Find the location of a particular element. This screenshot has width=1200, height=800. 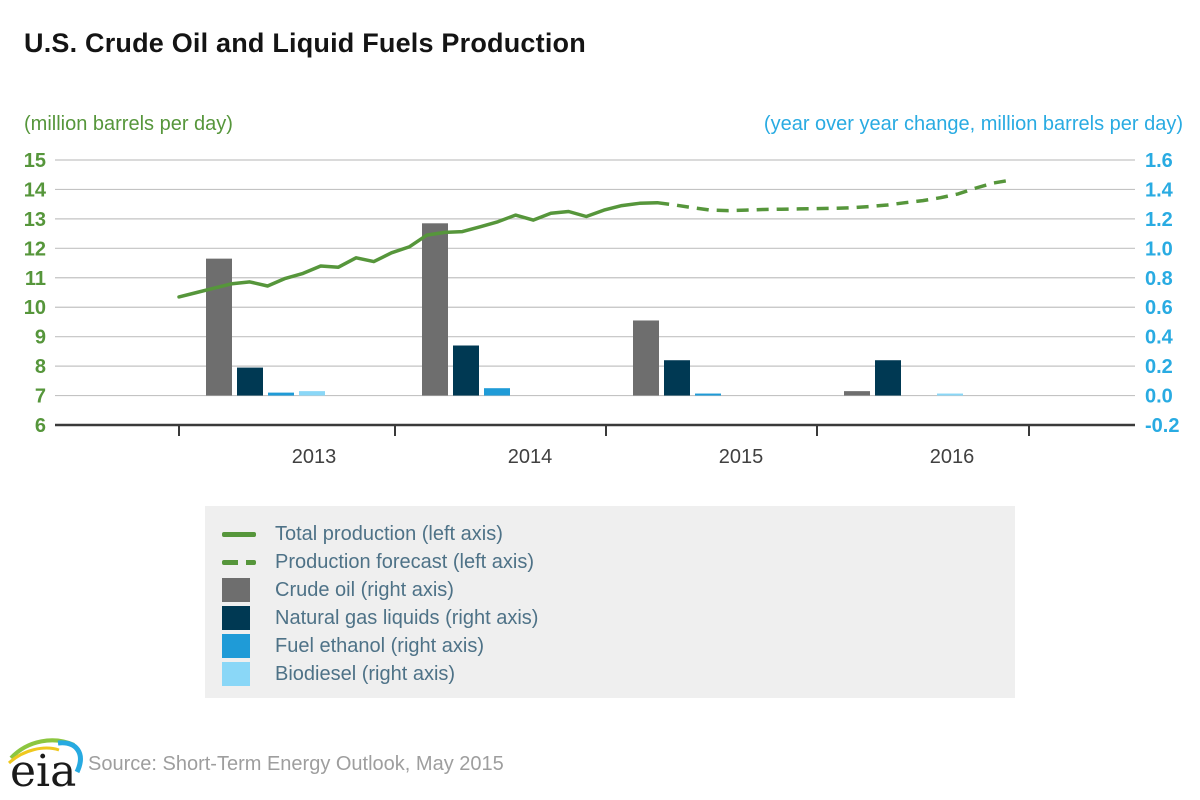

bar-ethanol_blue-2014 is located at coordinates (497, 392).